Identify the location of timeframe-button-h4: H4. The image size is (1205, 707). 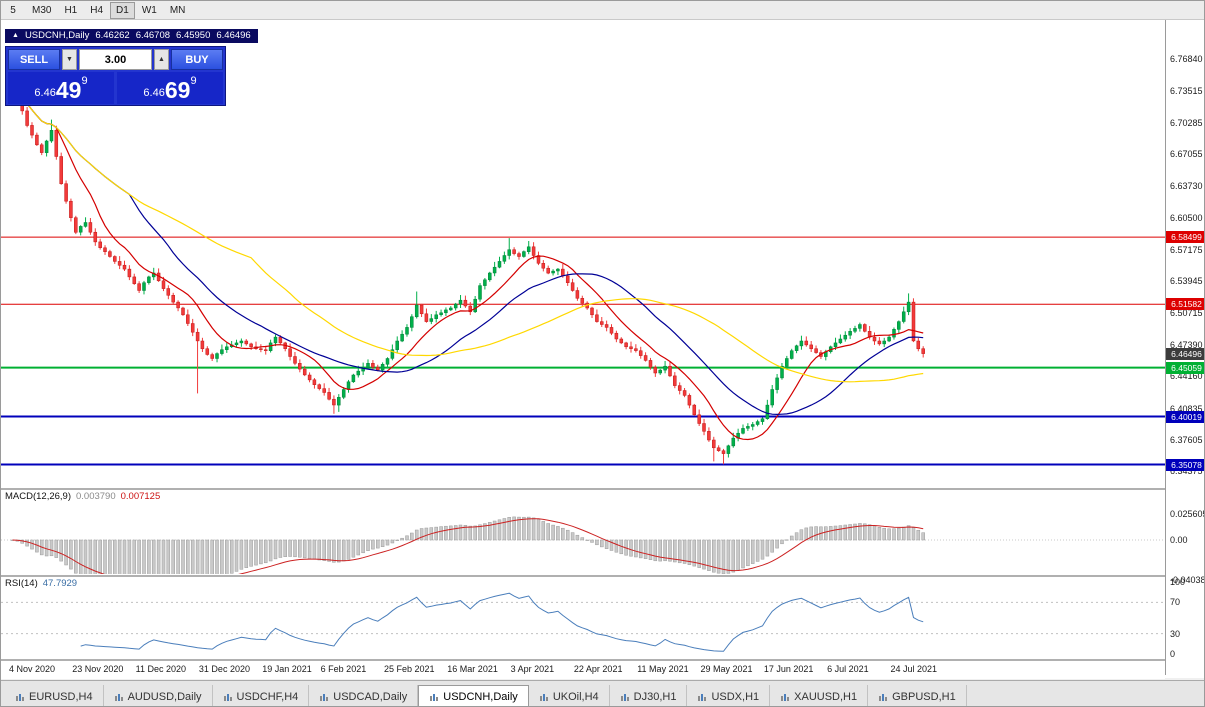
(97, 10).